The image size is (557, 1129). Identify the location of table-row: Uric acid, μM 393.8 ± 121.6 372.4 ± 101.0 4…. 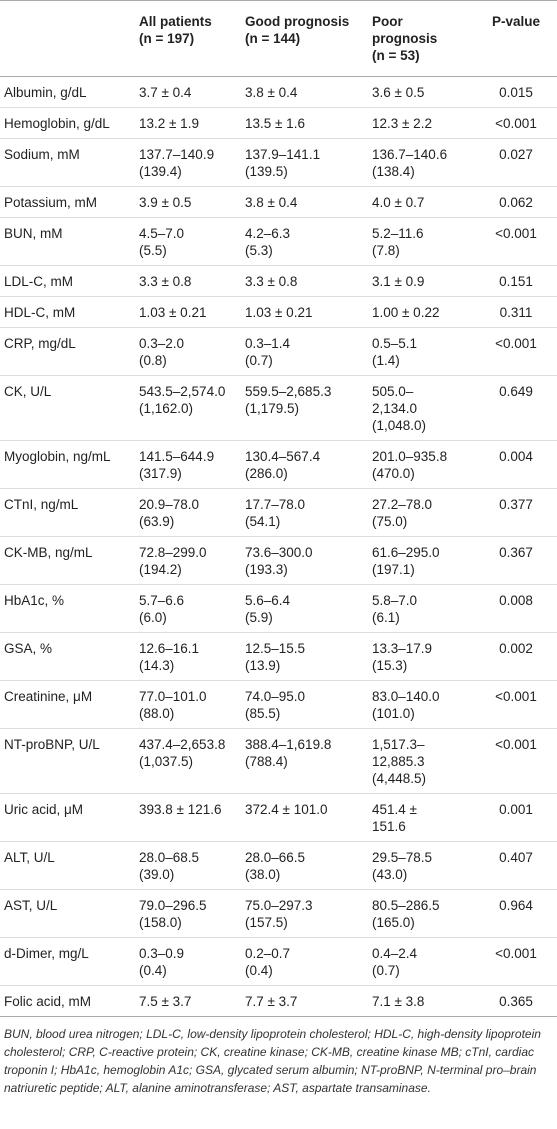
(278, 817).